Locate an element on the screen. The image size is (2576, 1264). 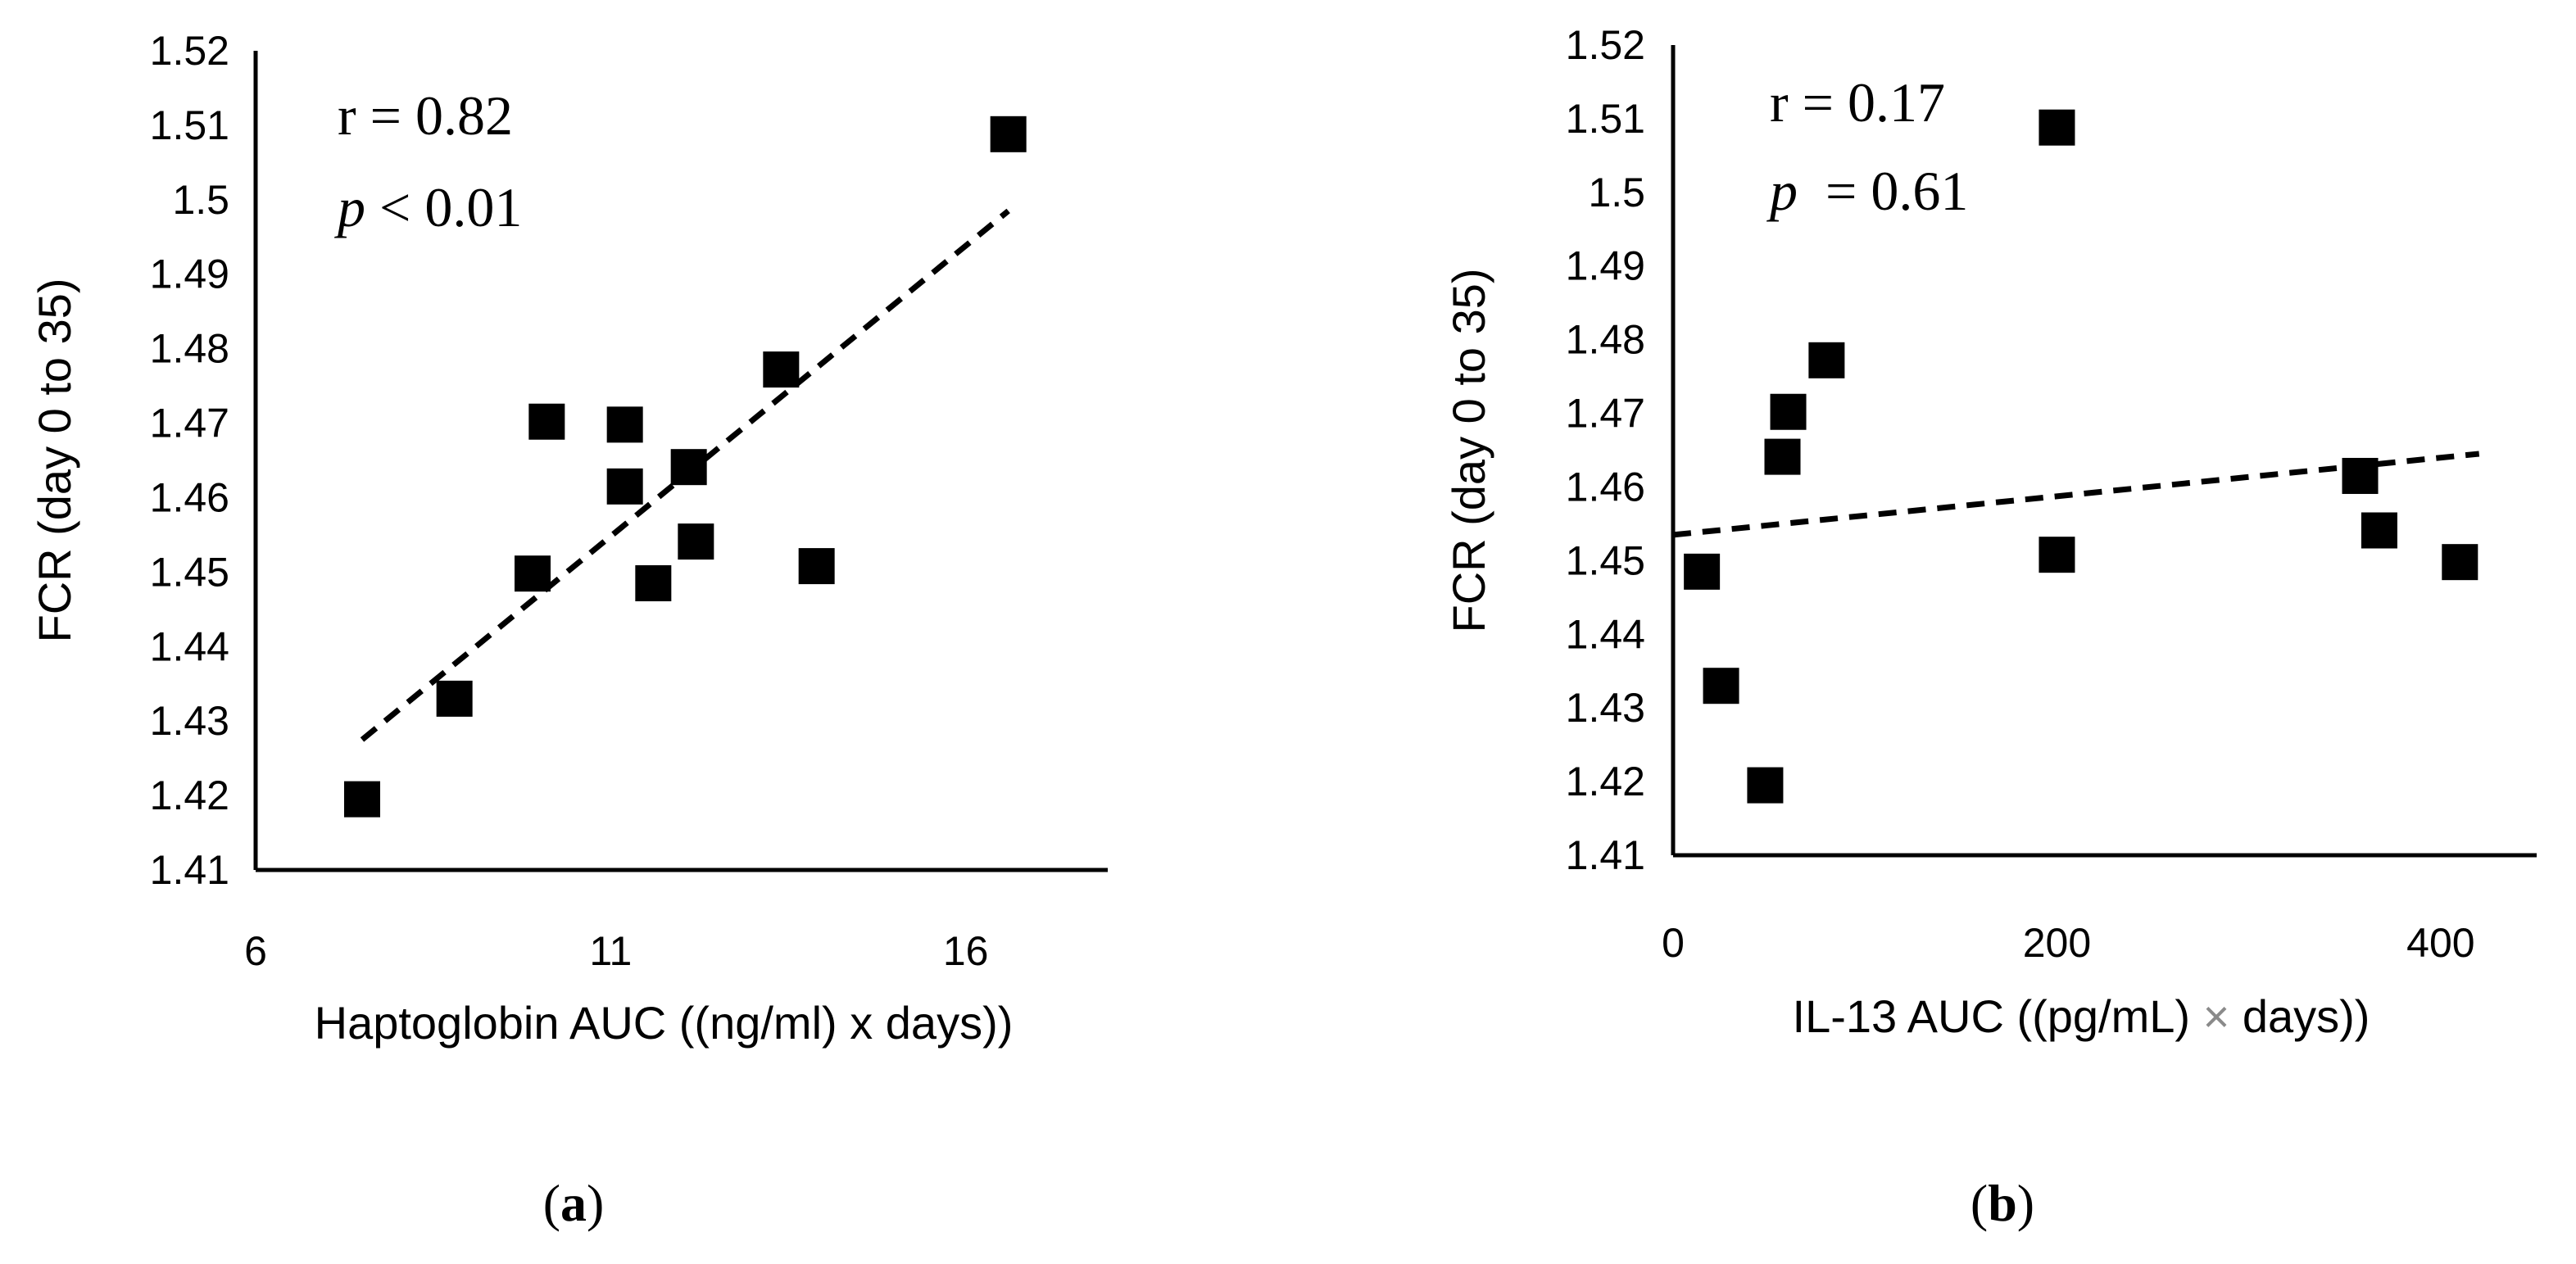
x-tick-labels: 0 200 400 is located at coordinates (2068, 943).